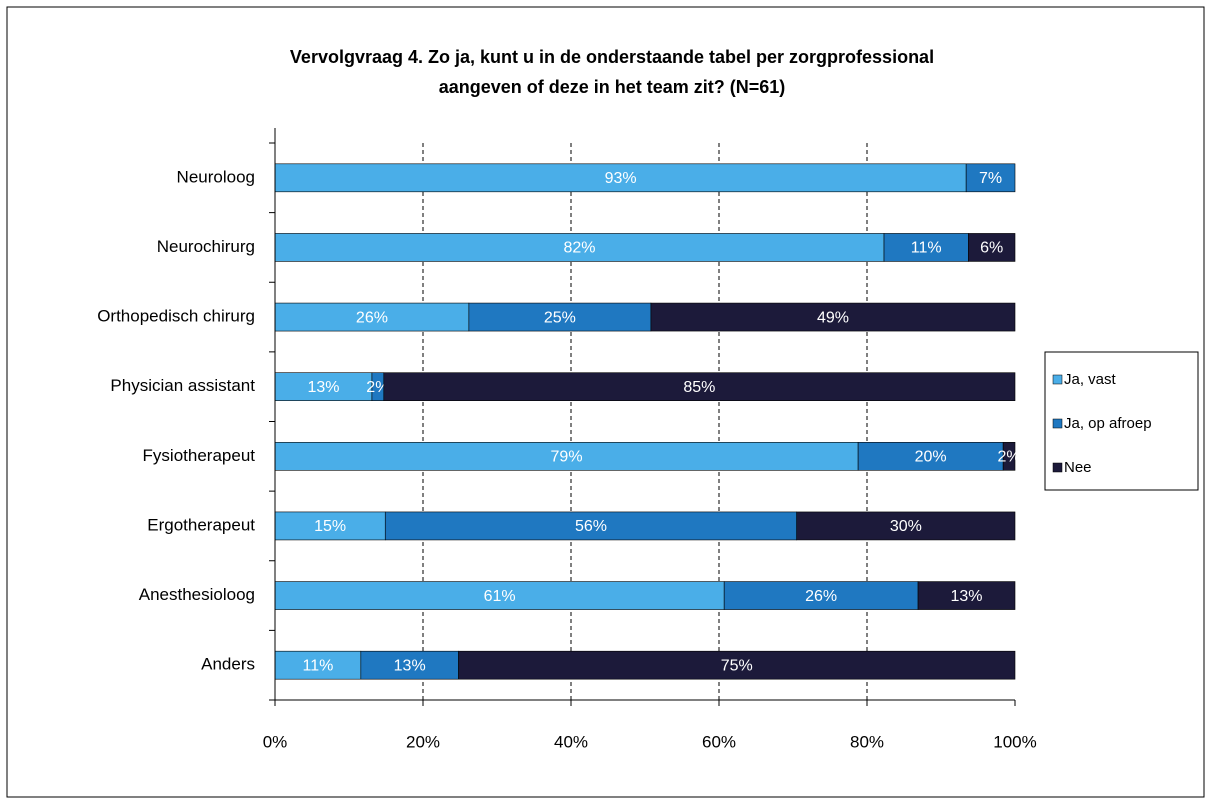 This screenshot has width=1212, height=798. I want to click on data-label: 20%, so click(931, 457).